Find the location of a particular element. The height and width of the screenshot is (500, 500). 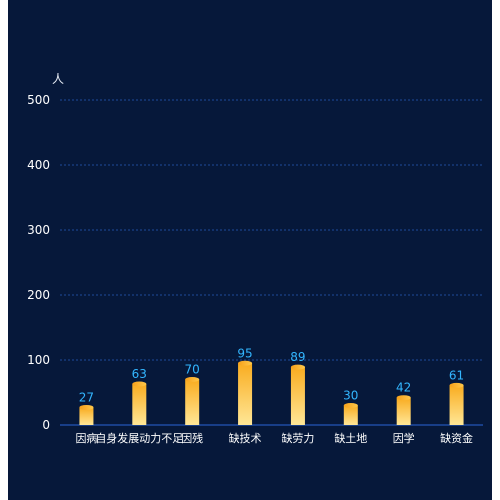

bar-value-label: 89 is located at coordinates (297, 357).